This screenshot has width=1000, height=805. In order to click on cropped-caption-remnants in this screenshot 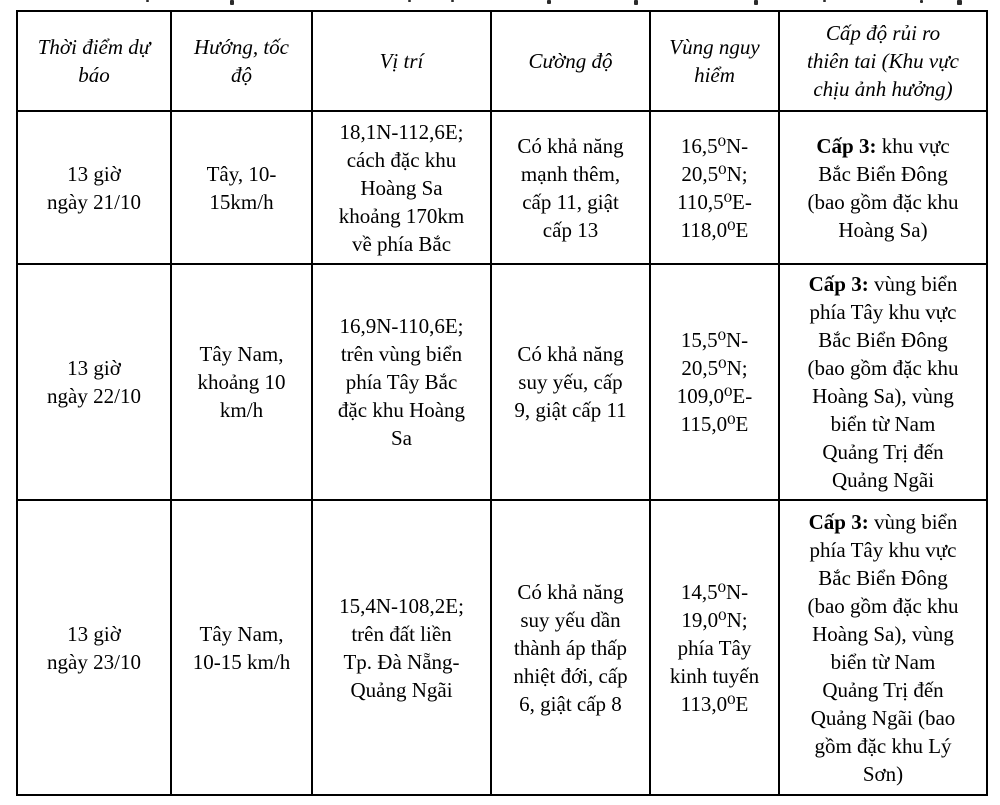, I will do `click(500, 3)`.